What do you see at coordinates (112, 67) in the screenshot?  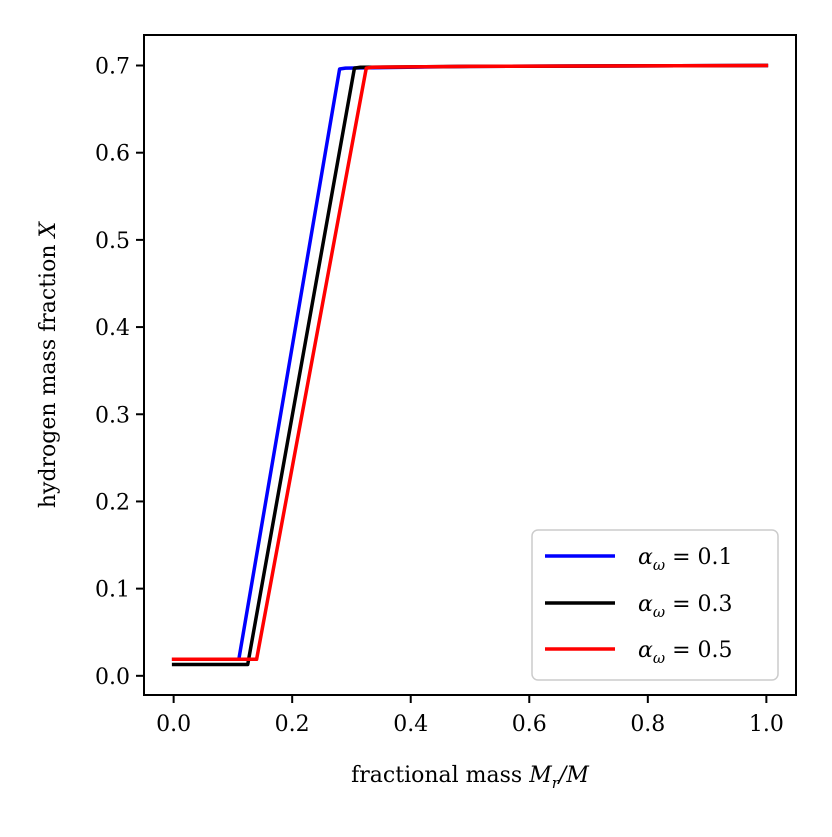 I see `y-tick-label: 0.7` at bounding box center [112, 67].